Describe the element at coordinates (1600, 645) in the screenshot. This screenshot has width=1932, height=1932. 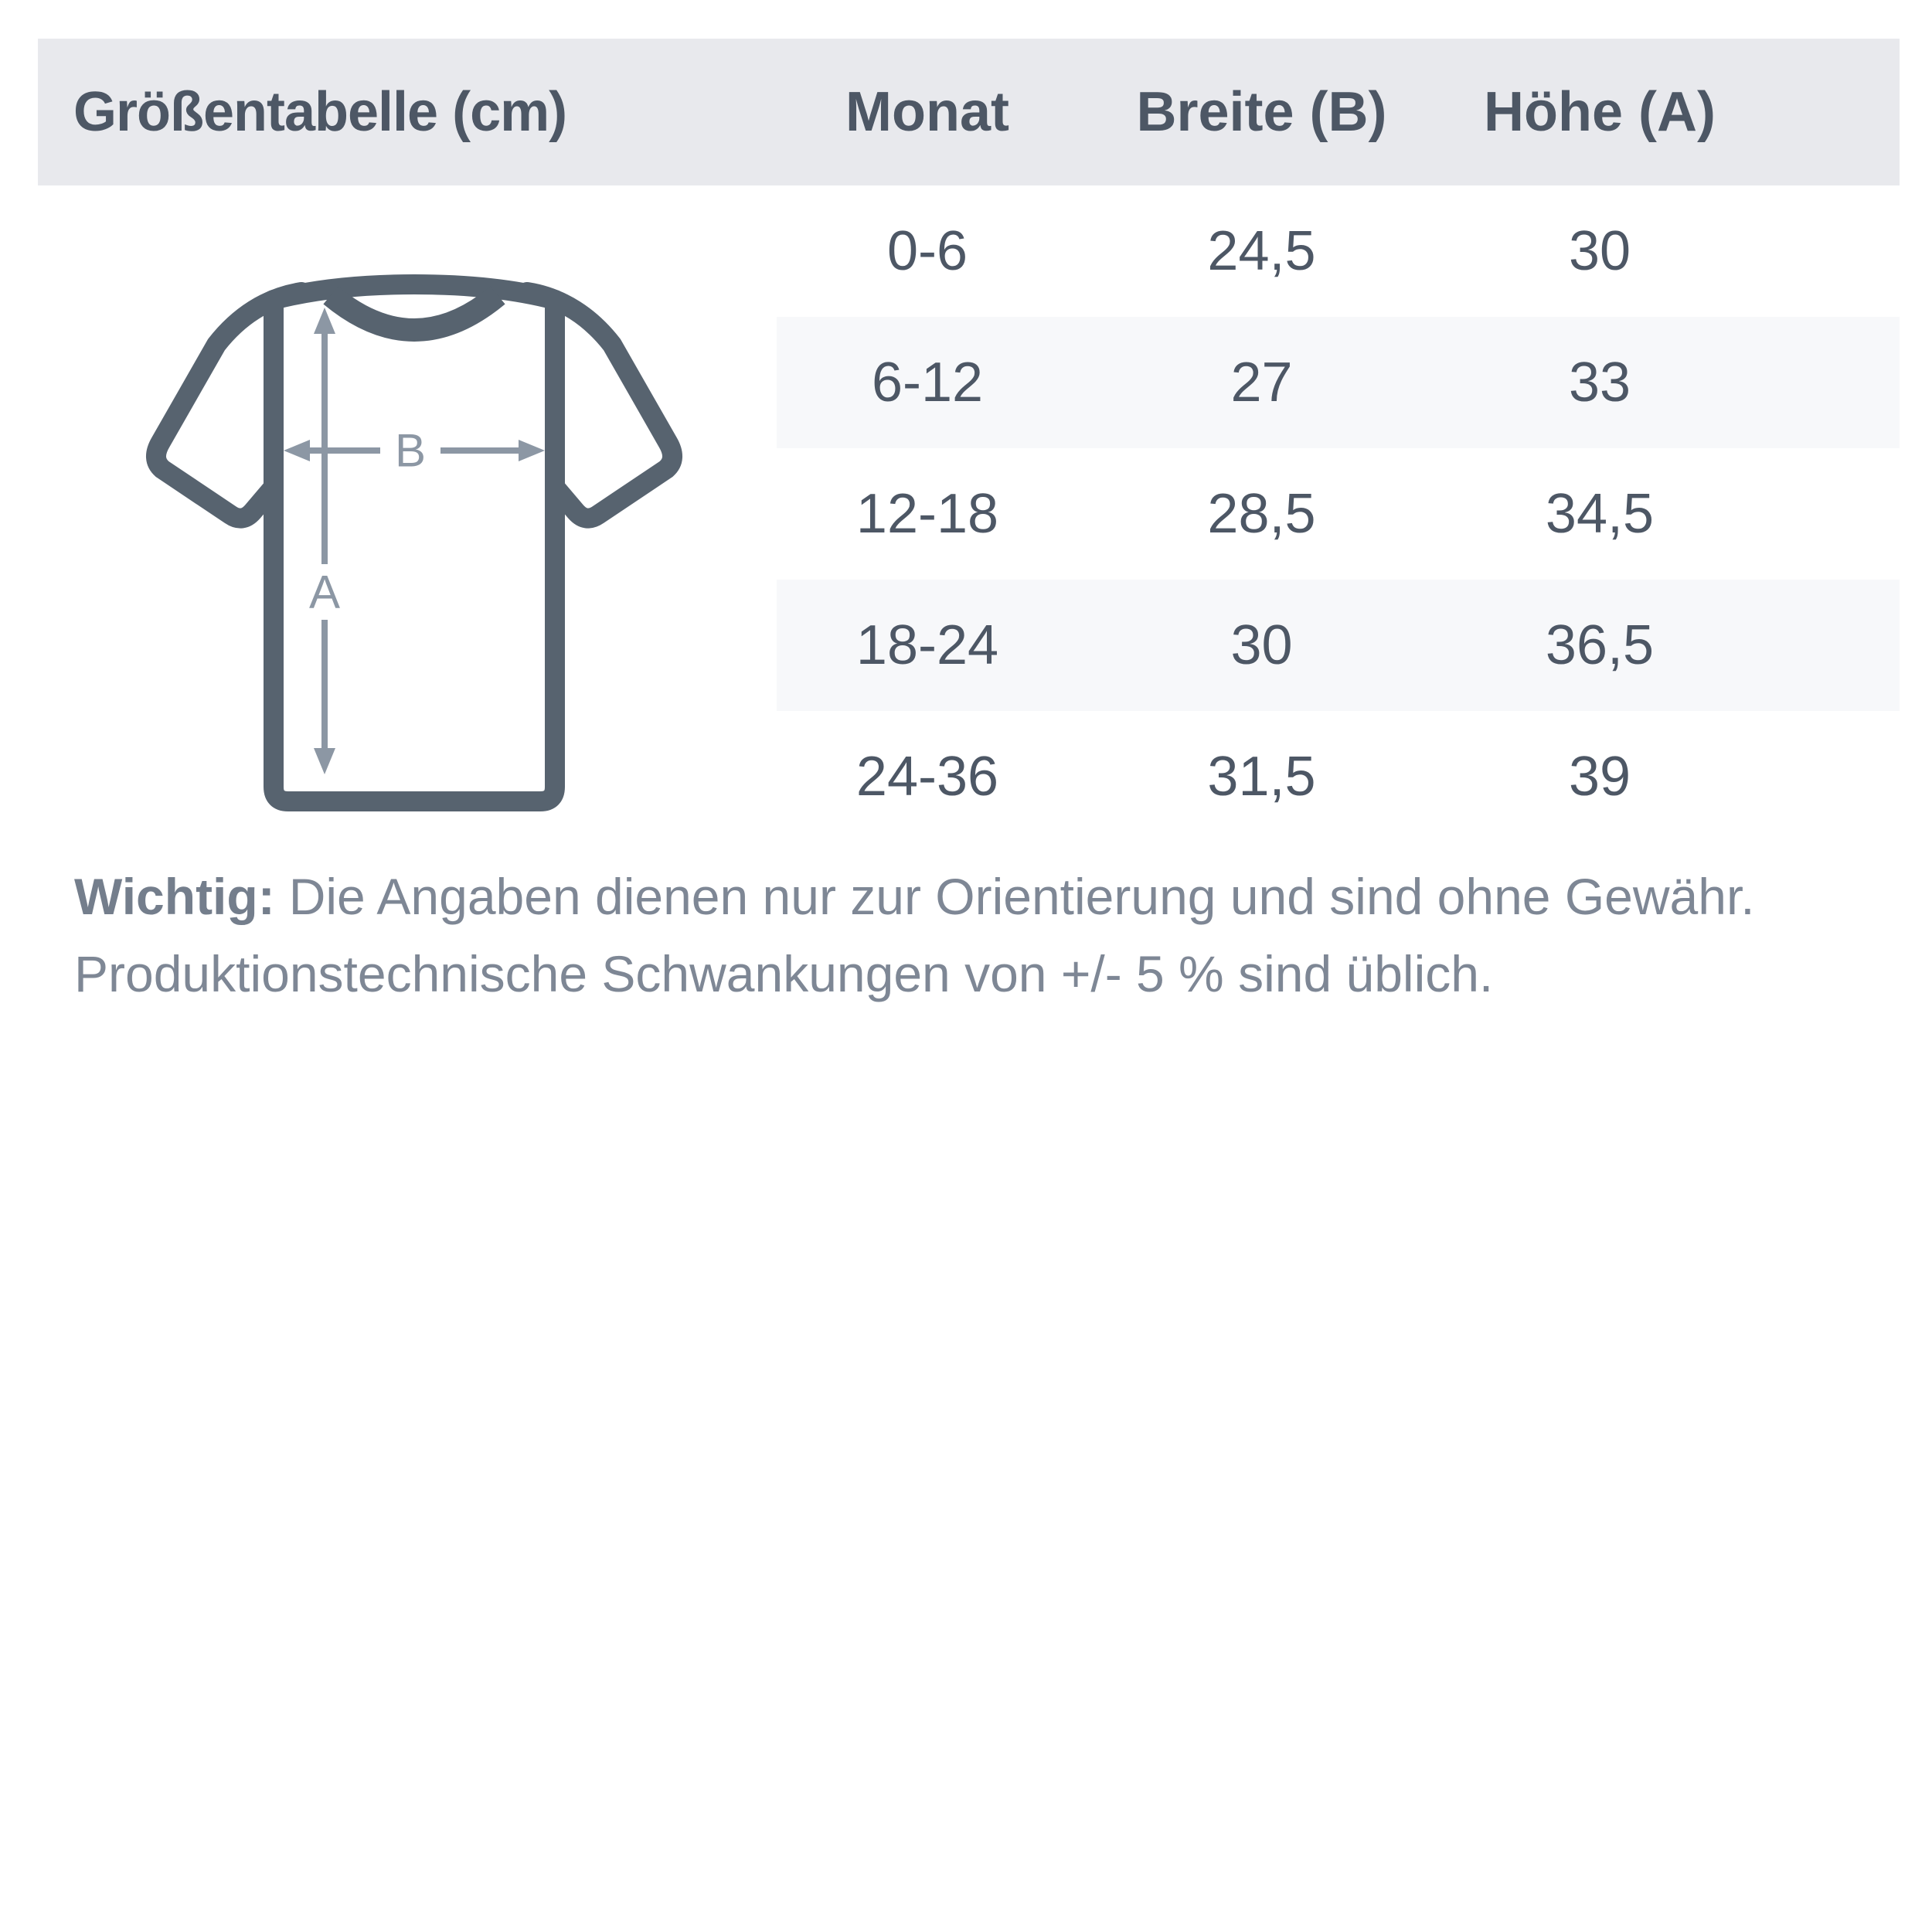
I see `cell-hoehe: 36,5` at that location.